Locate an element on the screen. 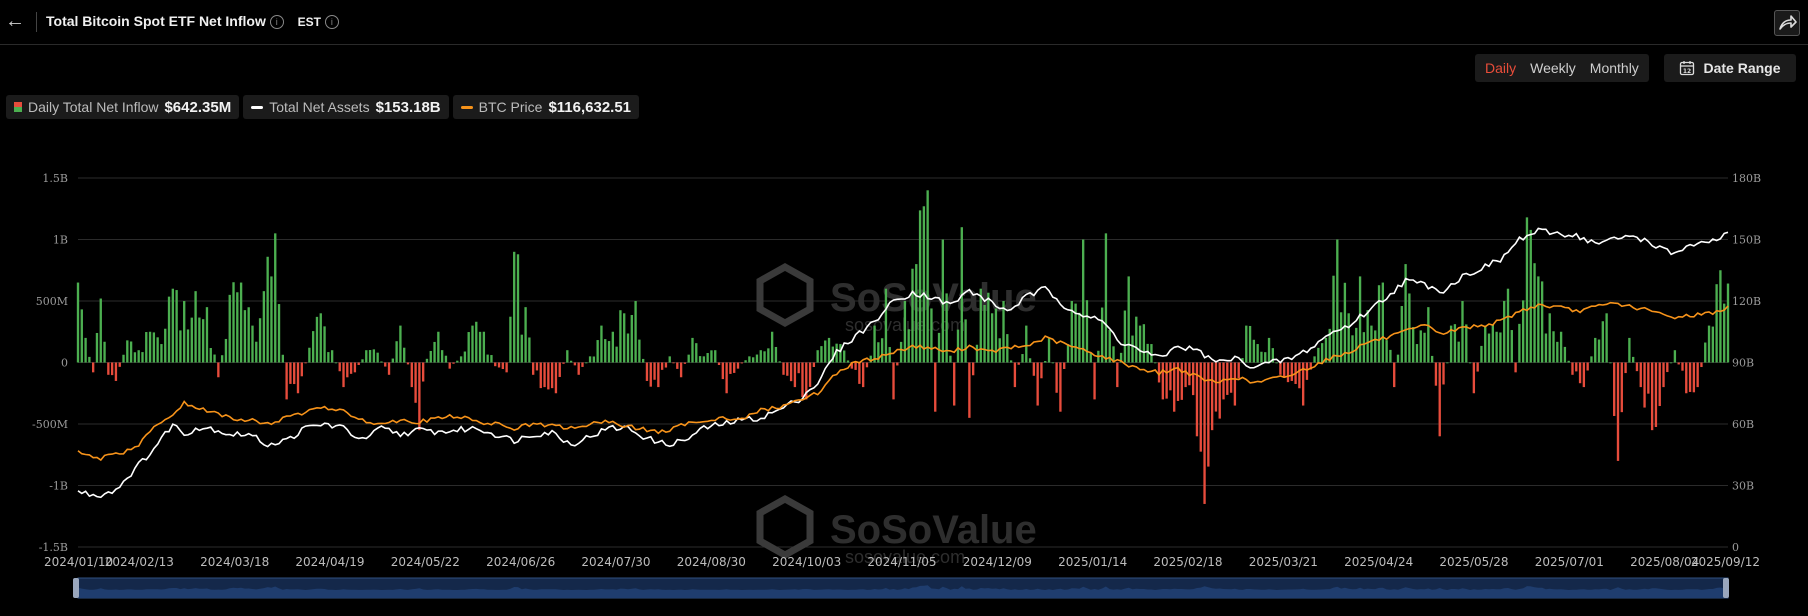  timezone-info-icon: i is located at coordinates (331, 22).